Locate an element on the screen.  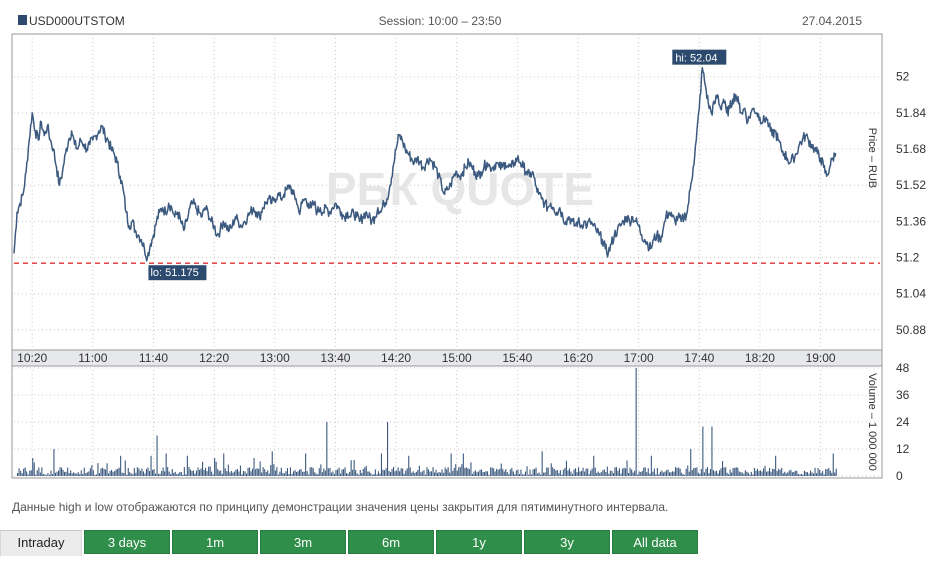
high-label-box: hi: 52.04 is located at coordinates (699, 57).